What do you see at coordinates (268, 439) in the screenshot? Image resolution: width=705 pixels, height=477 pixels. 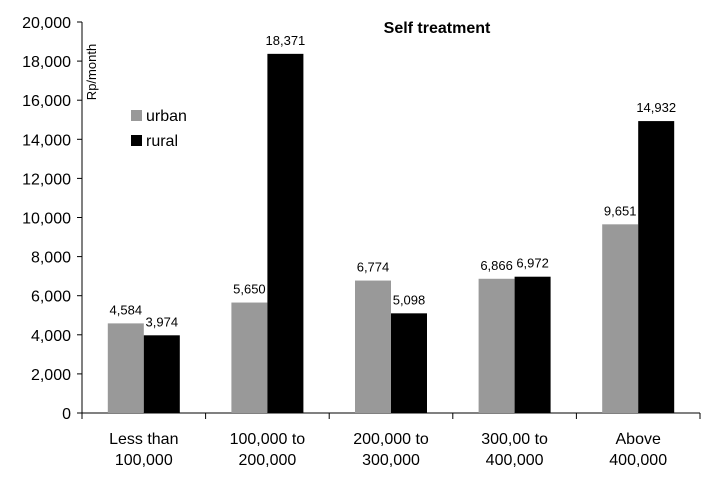 I see `category-label: 100,000 to` at bounding box center [268, 439].